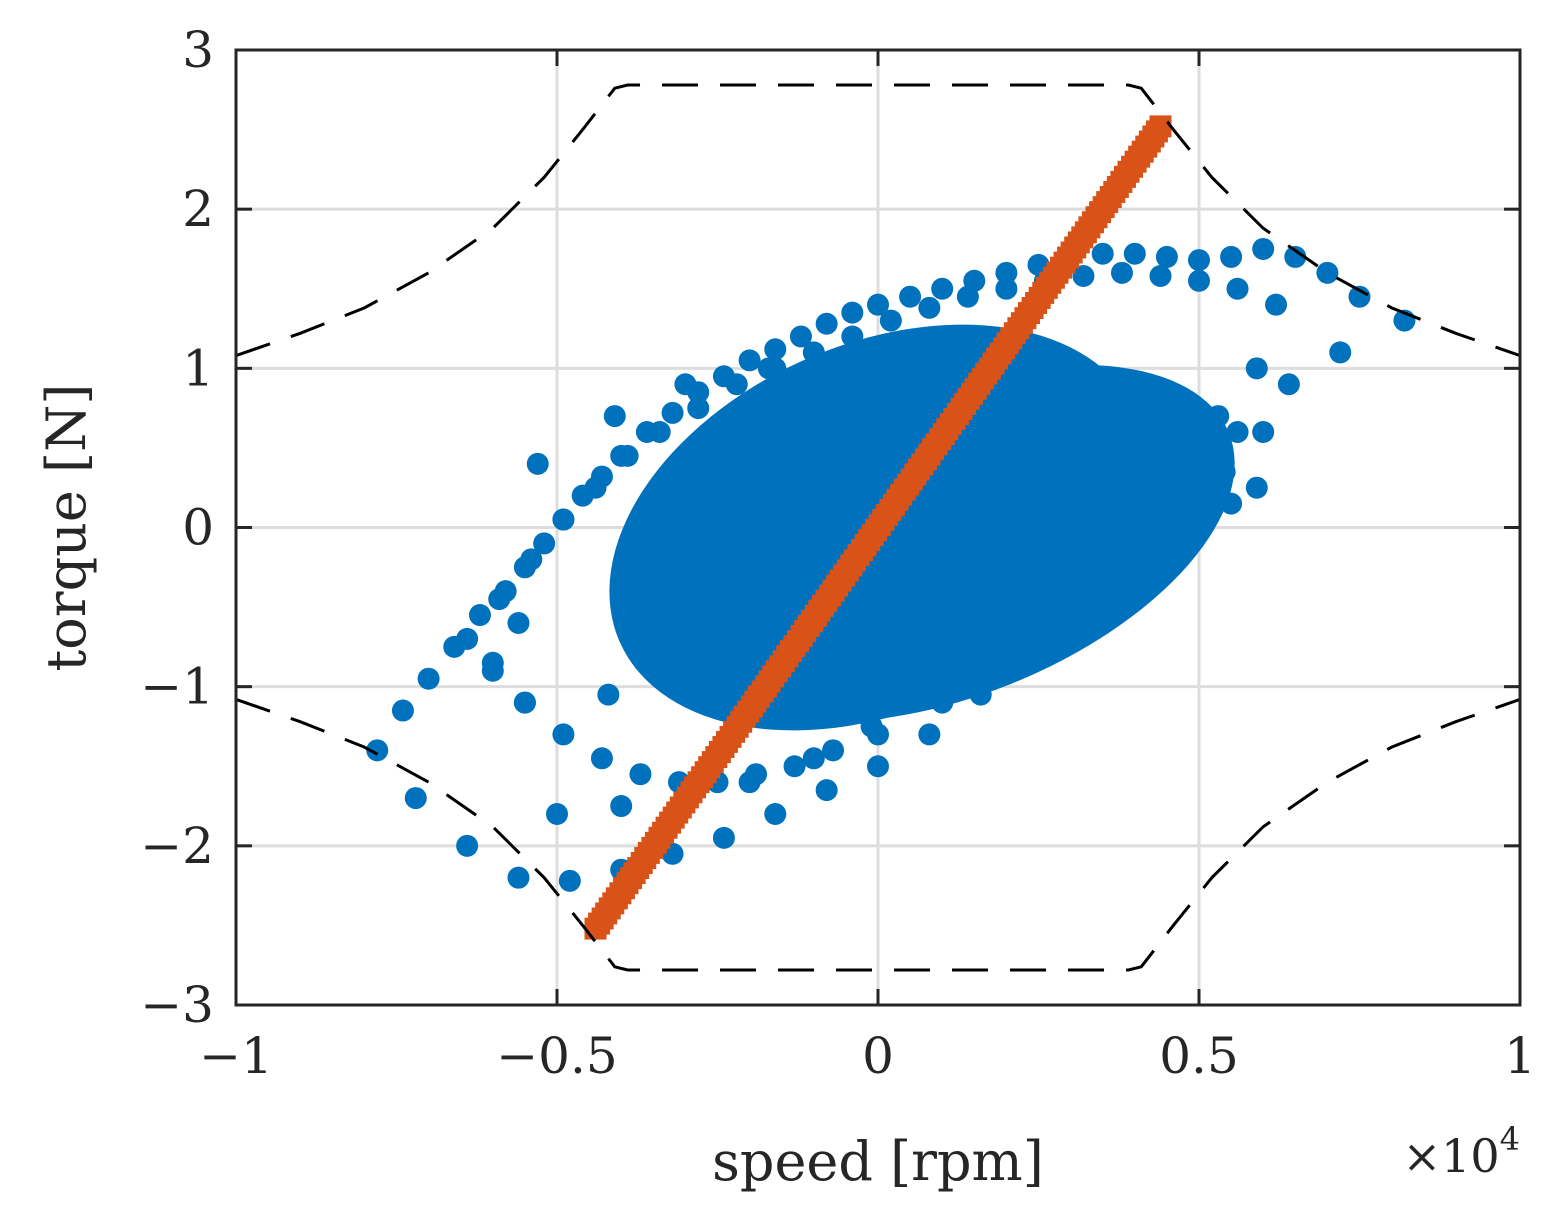 Image resolution: width=1555 pixels, height=1225 pixels. Describe the element at coordinates (556, 1056) in the screenshot. I see `x-tick-label: −0.5` at that location.